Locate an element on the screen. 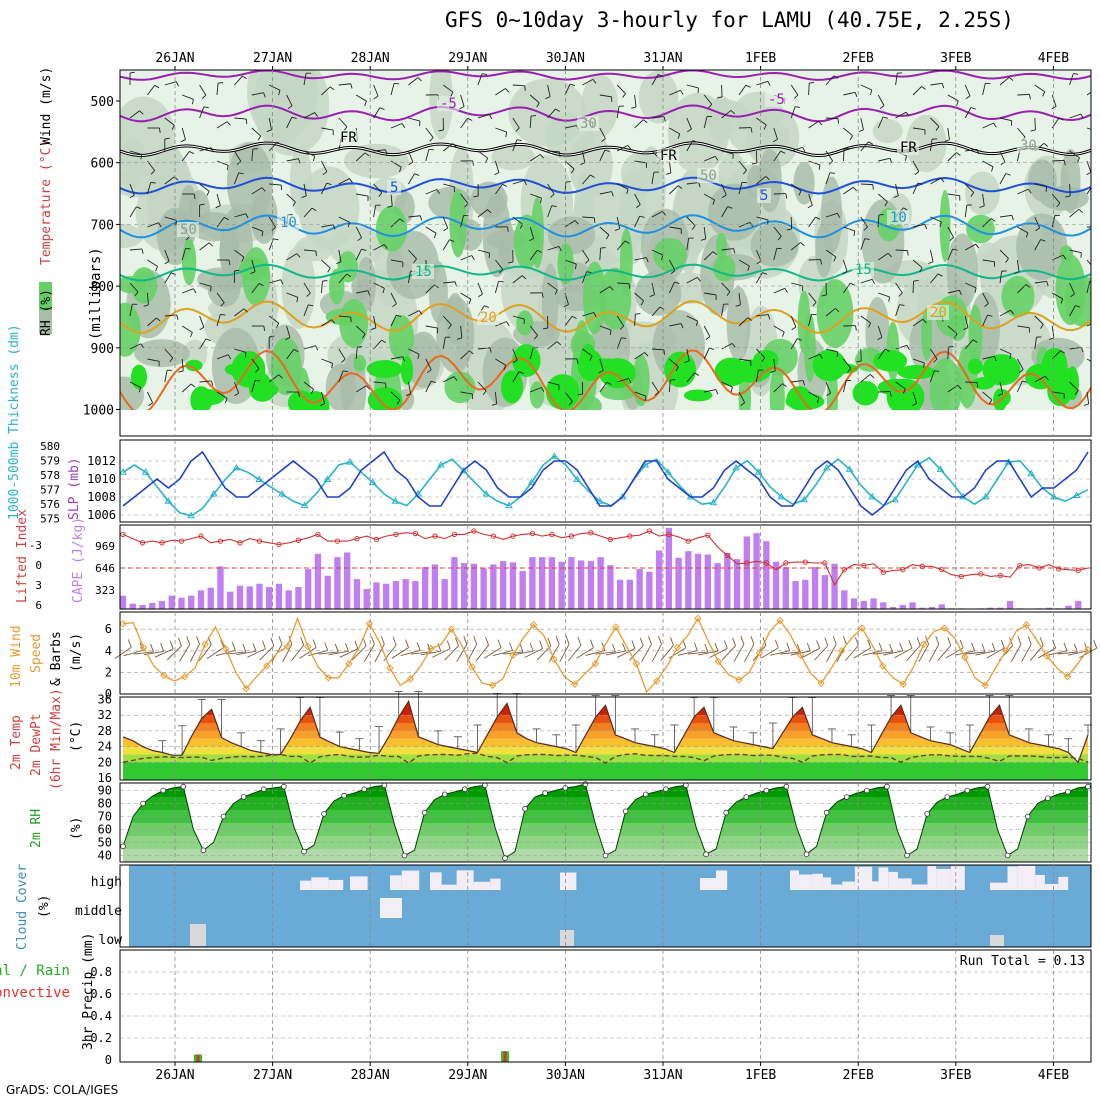 The height and width of the screenshot is (1100, 1100). contour-label: 5 is located at coordinates (764, 196).